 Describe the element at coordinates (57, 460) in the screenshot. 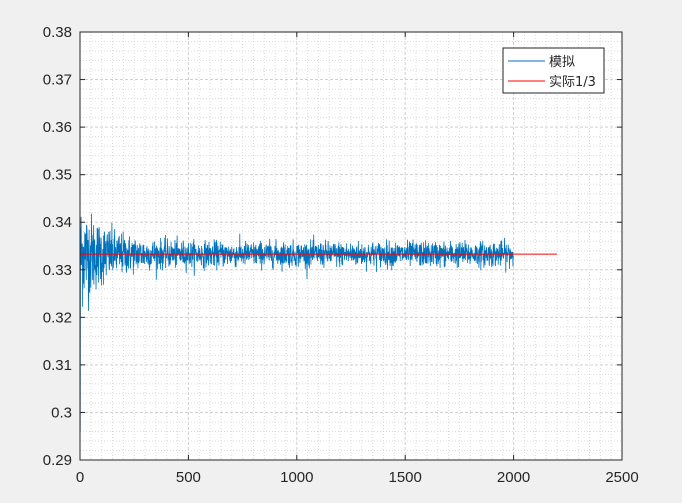

I see `y-tick-label: 0.29` at that location.